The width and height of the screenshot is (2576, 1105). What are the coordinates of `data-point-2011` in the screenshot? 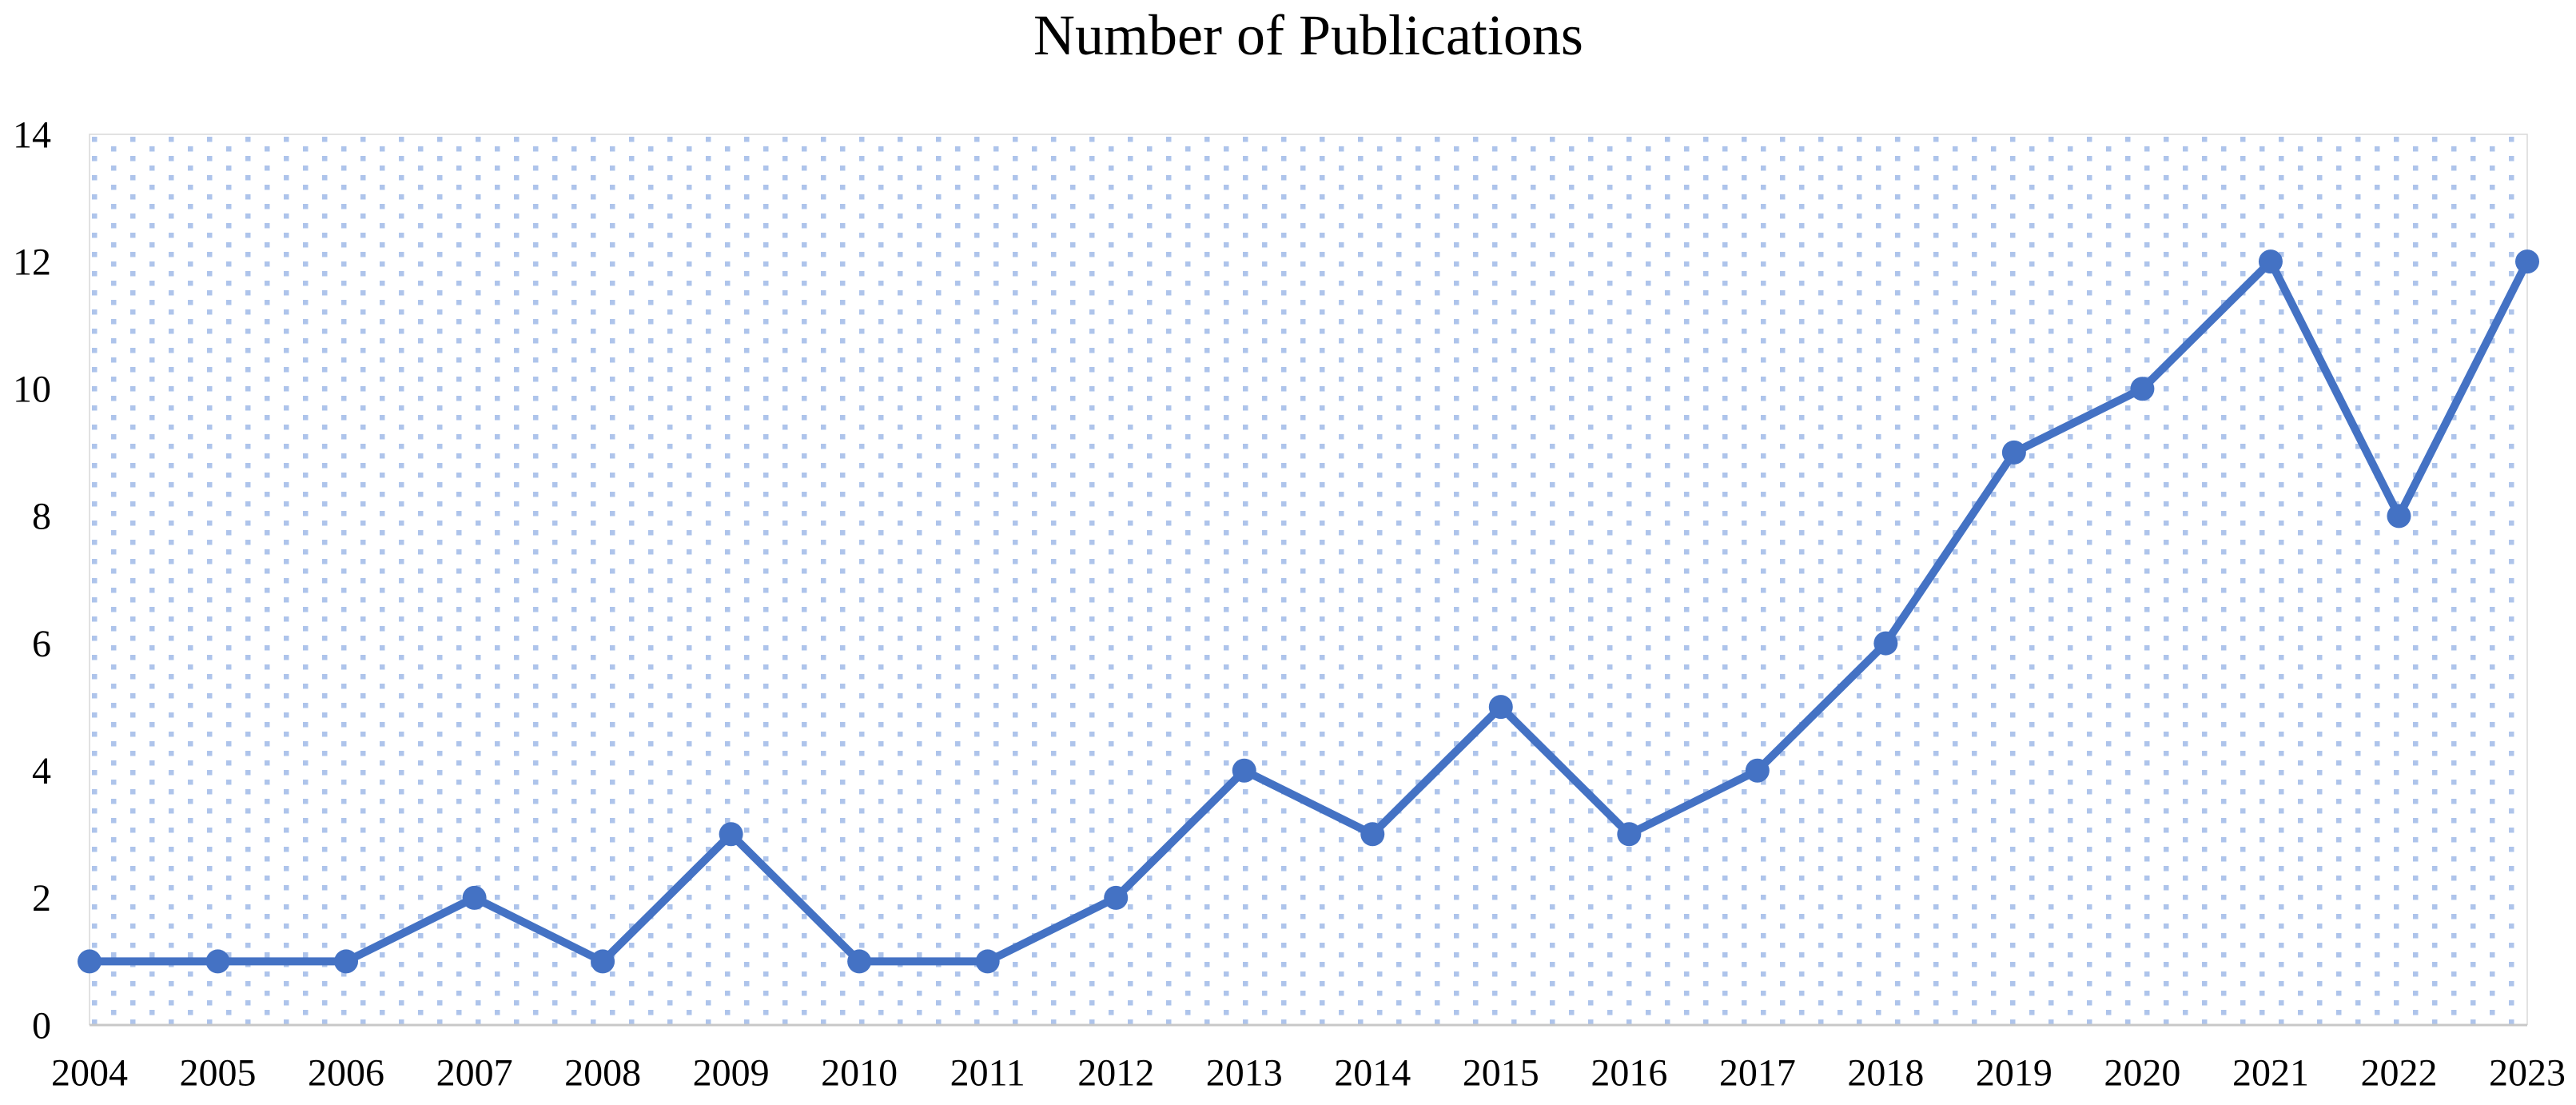 It's located at (987, 961).